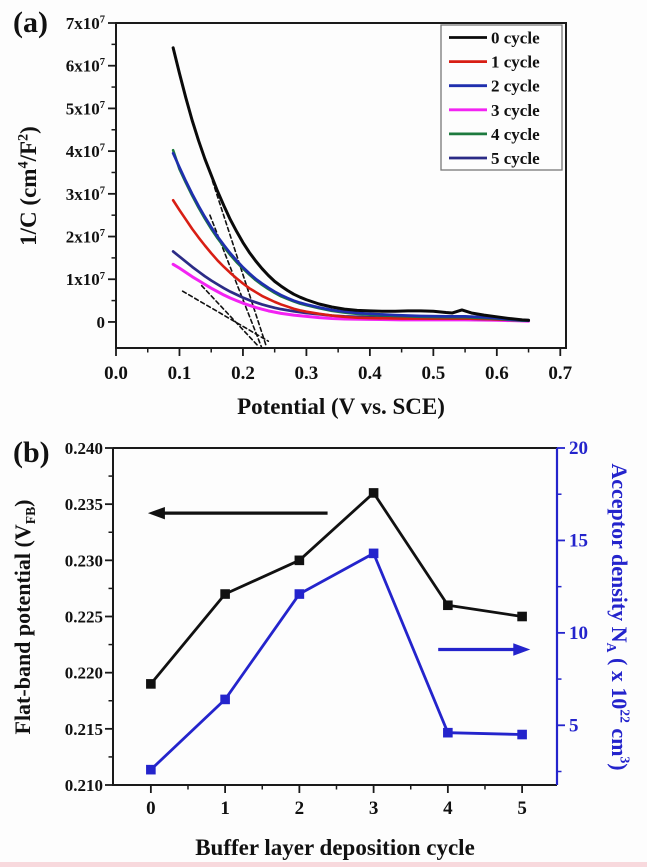 This screenshot has width=647, height=867. I want to click on y-axis-left: 0.210 0.215 0.220 0.225 0.230 0.235 0.240, so click(89, 617).